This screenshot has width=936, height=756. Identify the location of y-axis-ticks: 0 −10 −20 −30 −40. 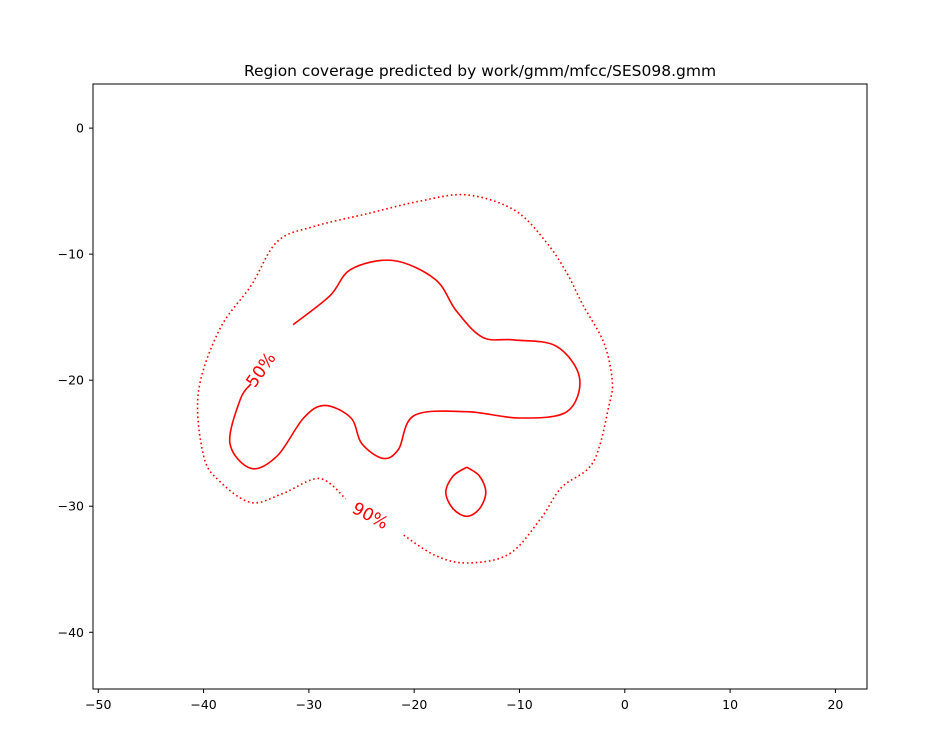
(75, 380).